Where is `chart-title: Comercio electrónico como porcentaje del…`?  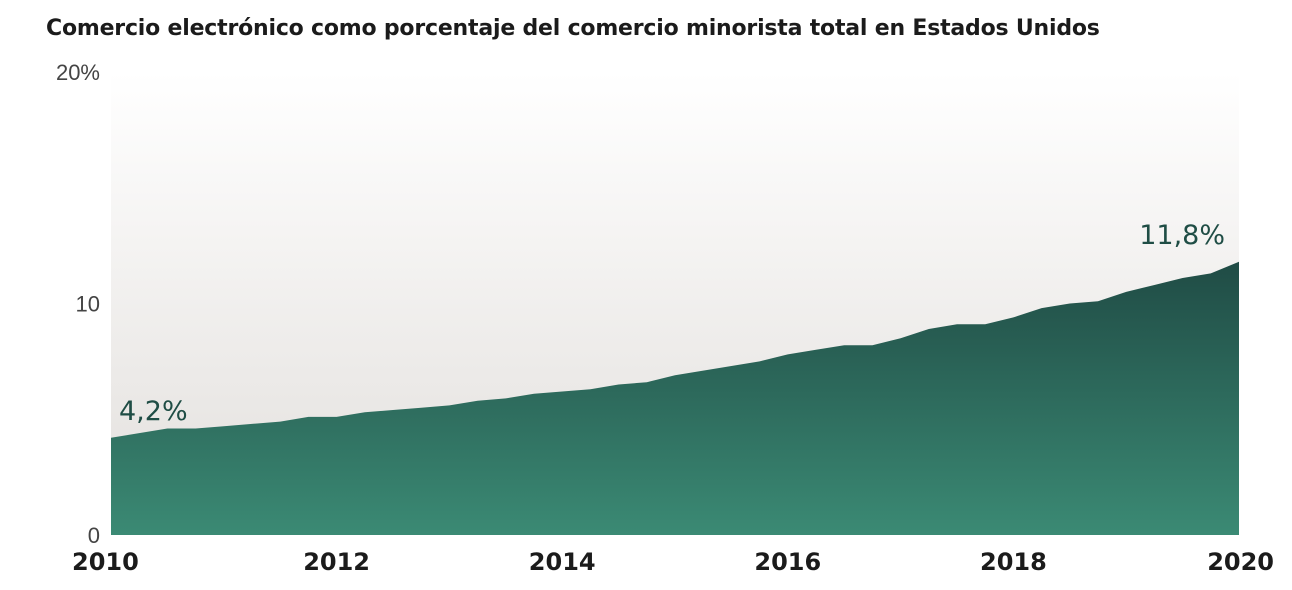
chart-title: Comercio electrónico como porcentaje del… is located at coordinates (573, 28).